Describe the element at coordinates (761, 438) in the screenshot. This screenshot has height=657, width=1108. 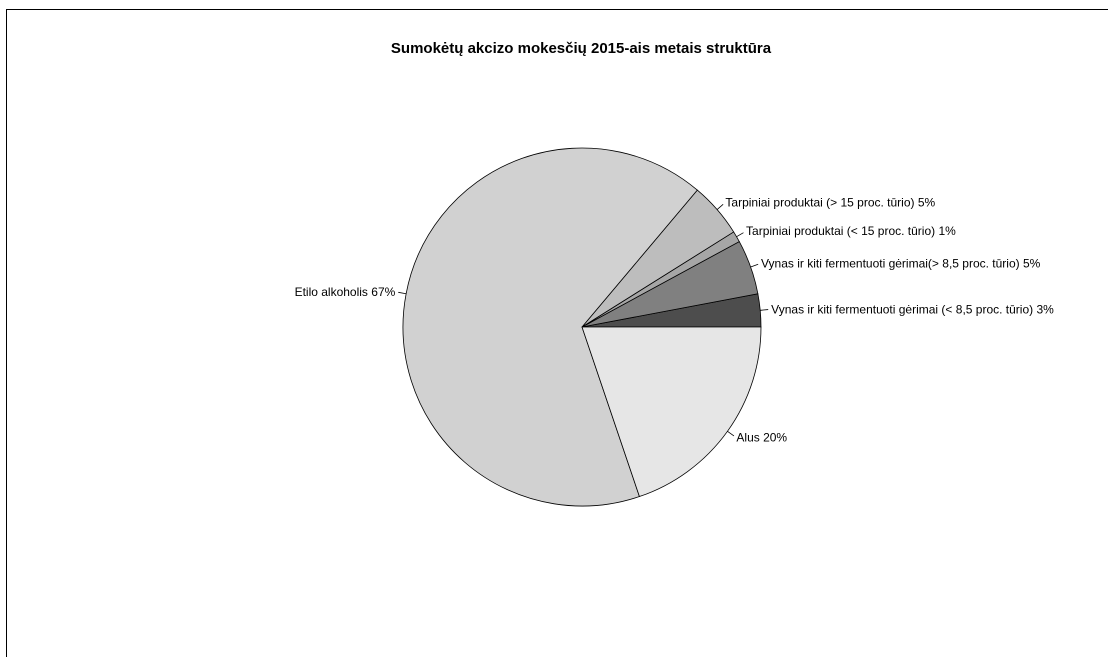
I see `slice-label: Alus 20%` at that location.